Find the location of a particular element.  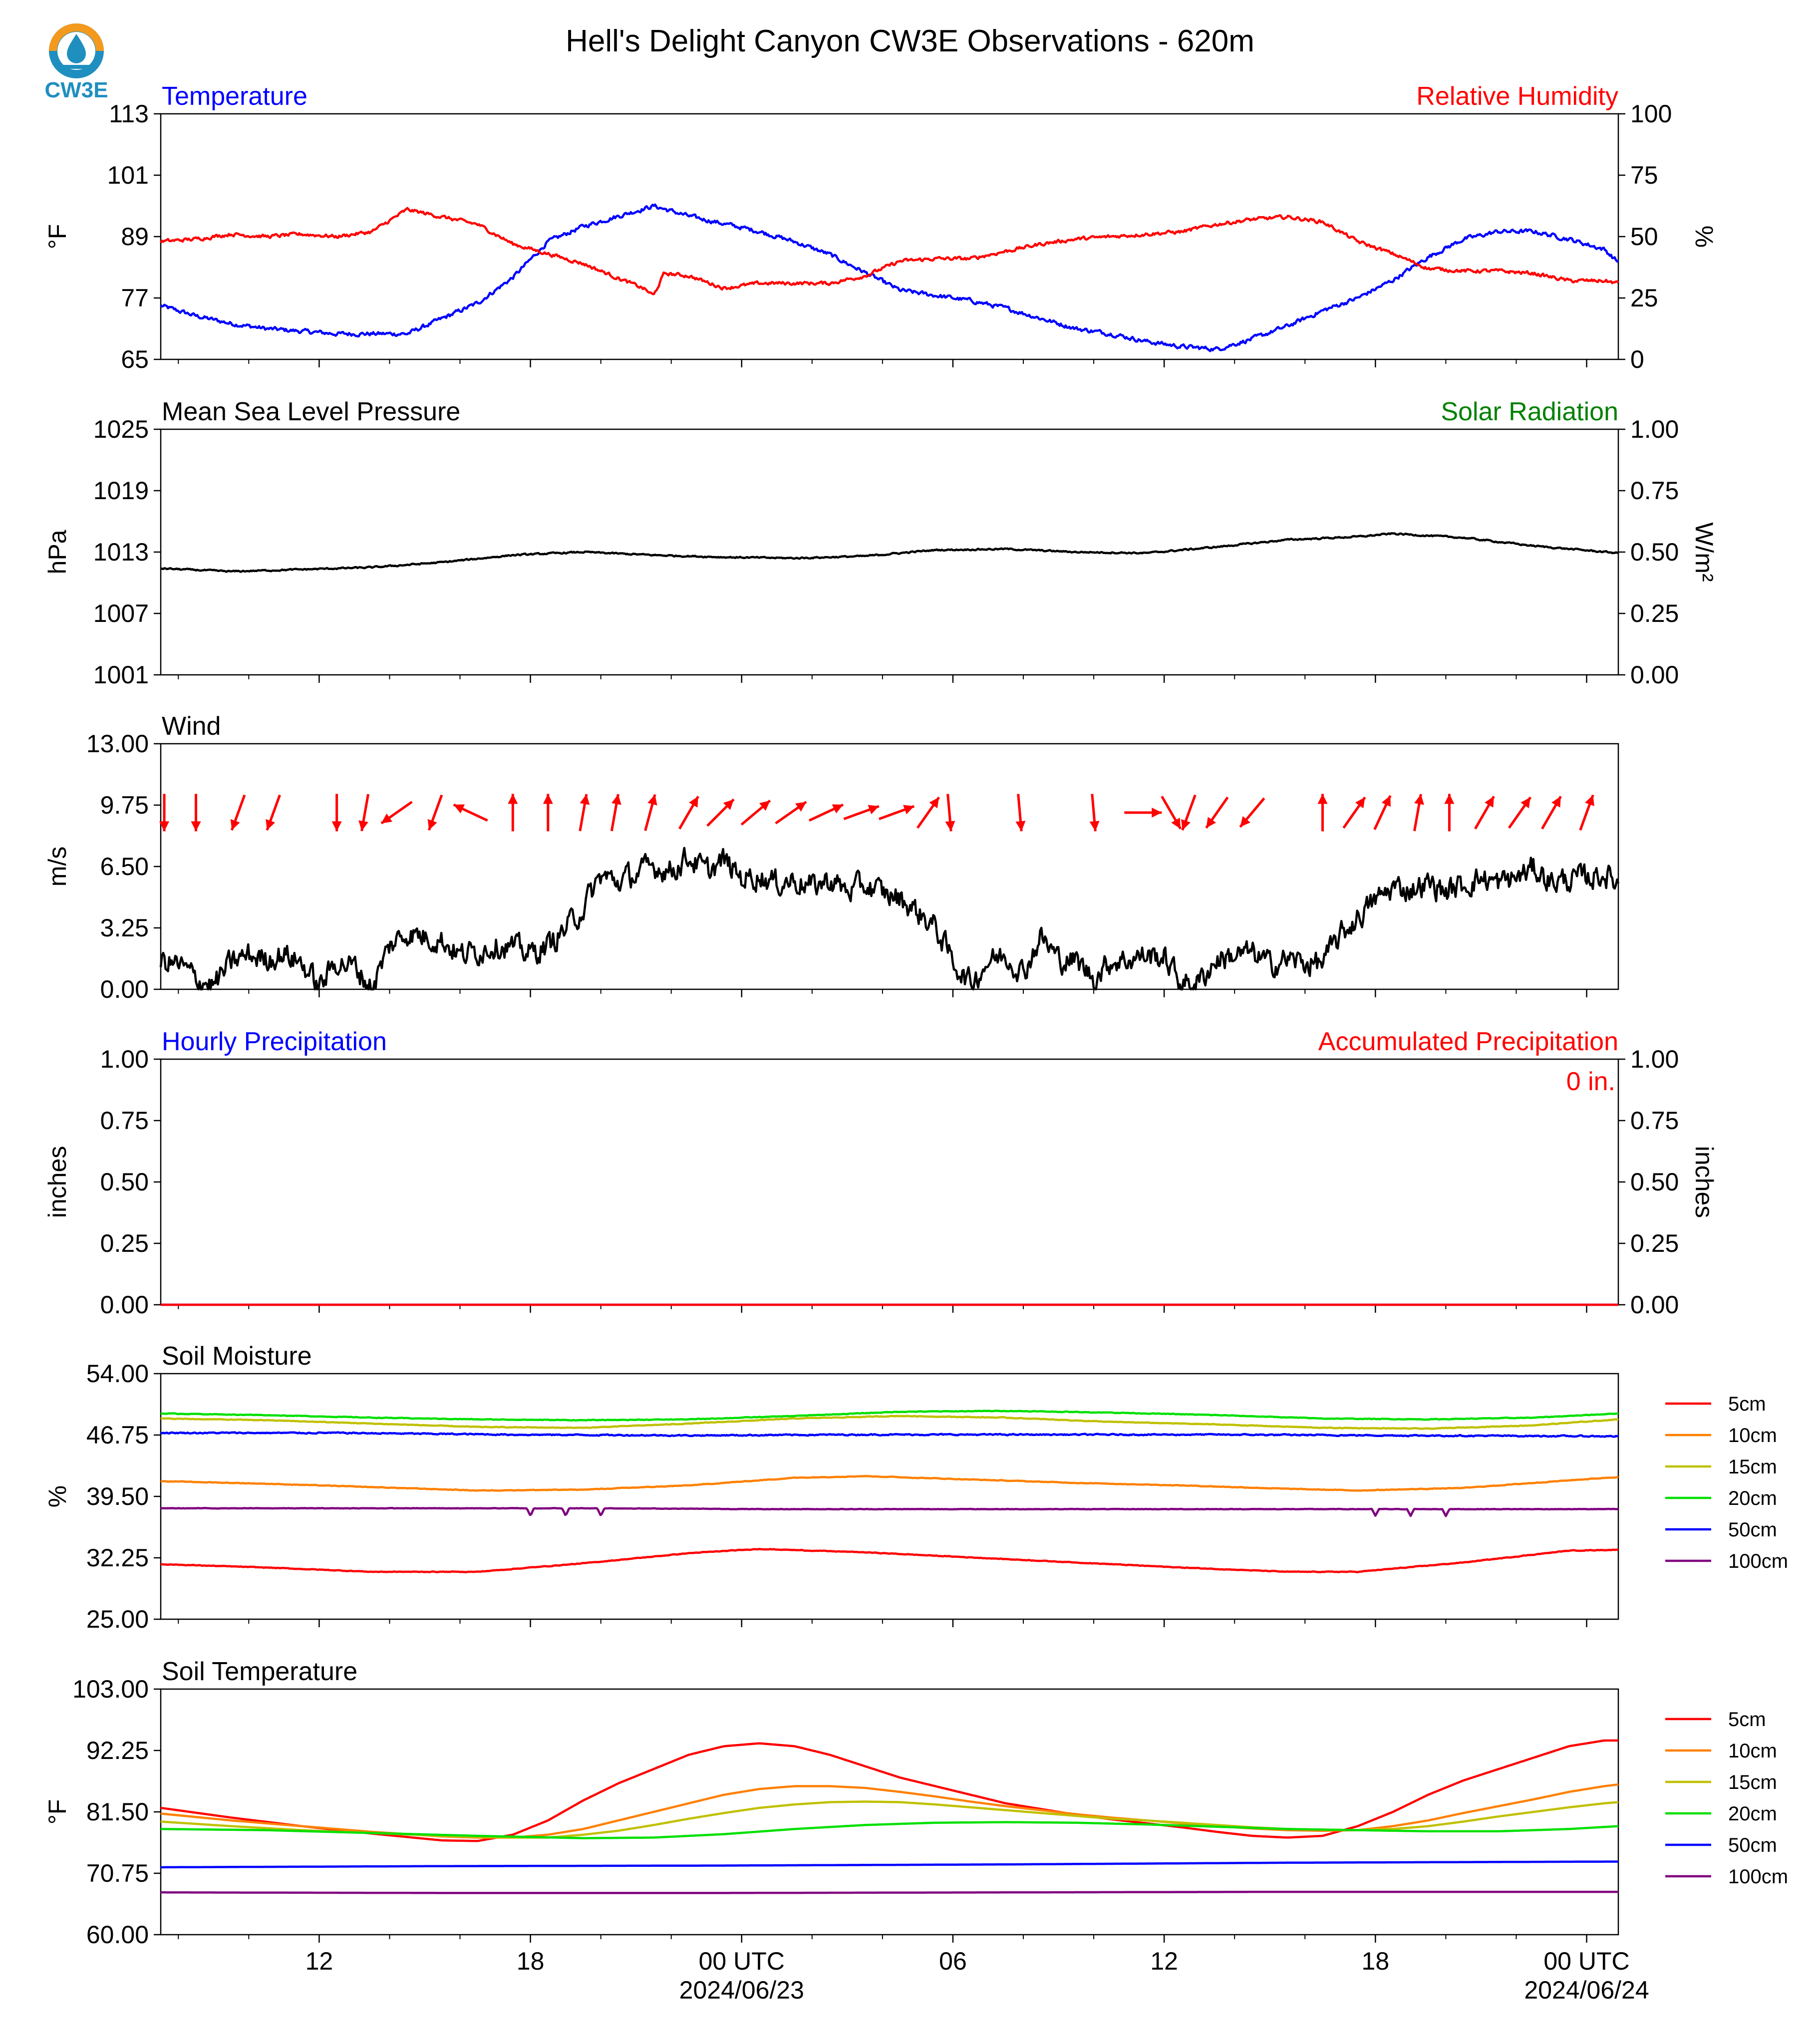

y-axis-label-left: inches is located at coordinates (57, 1182).